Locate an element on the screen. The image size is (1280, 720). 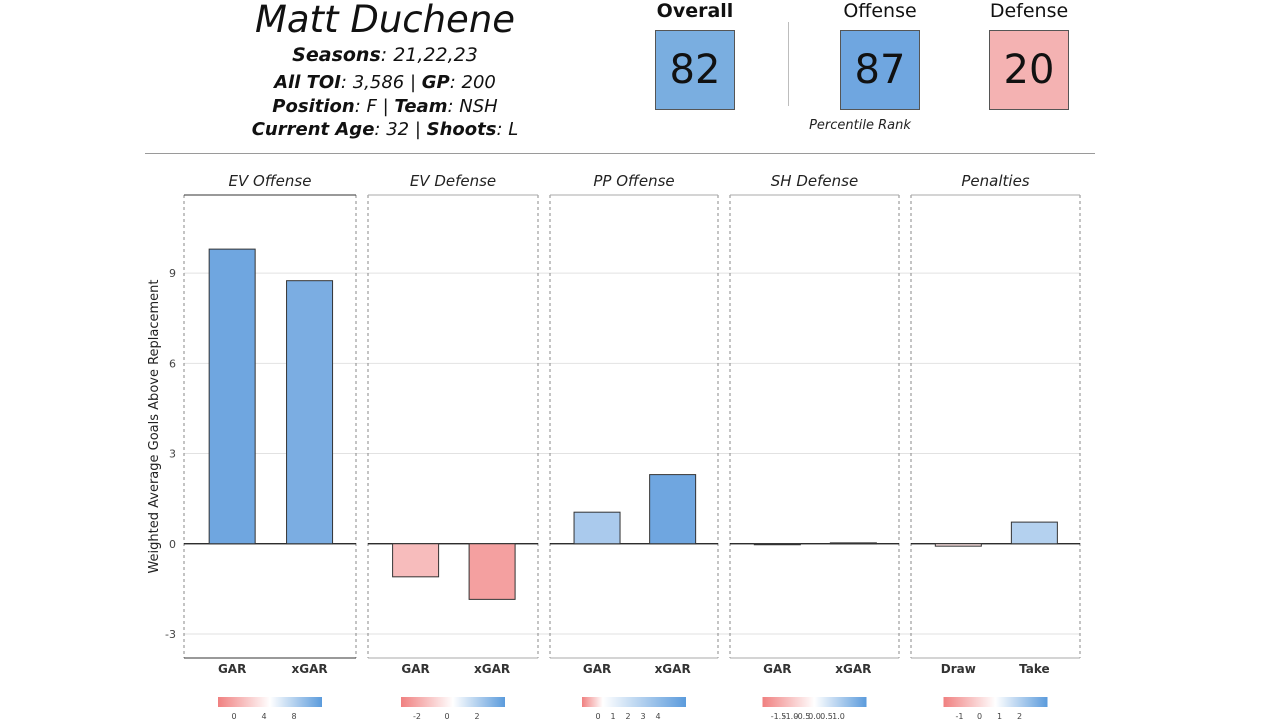
player-name: Matt Duchene is located at coordinates (385, 20).